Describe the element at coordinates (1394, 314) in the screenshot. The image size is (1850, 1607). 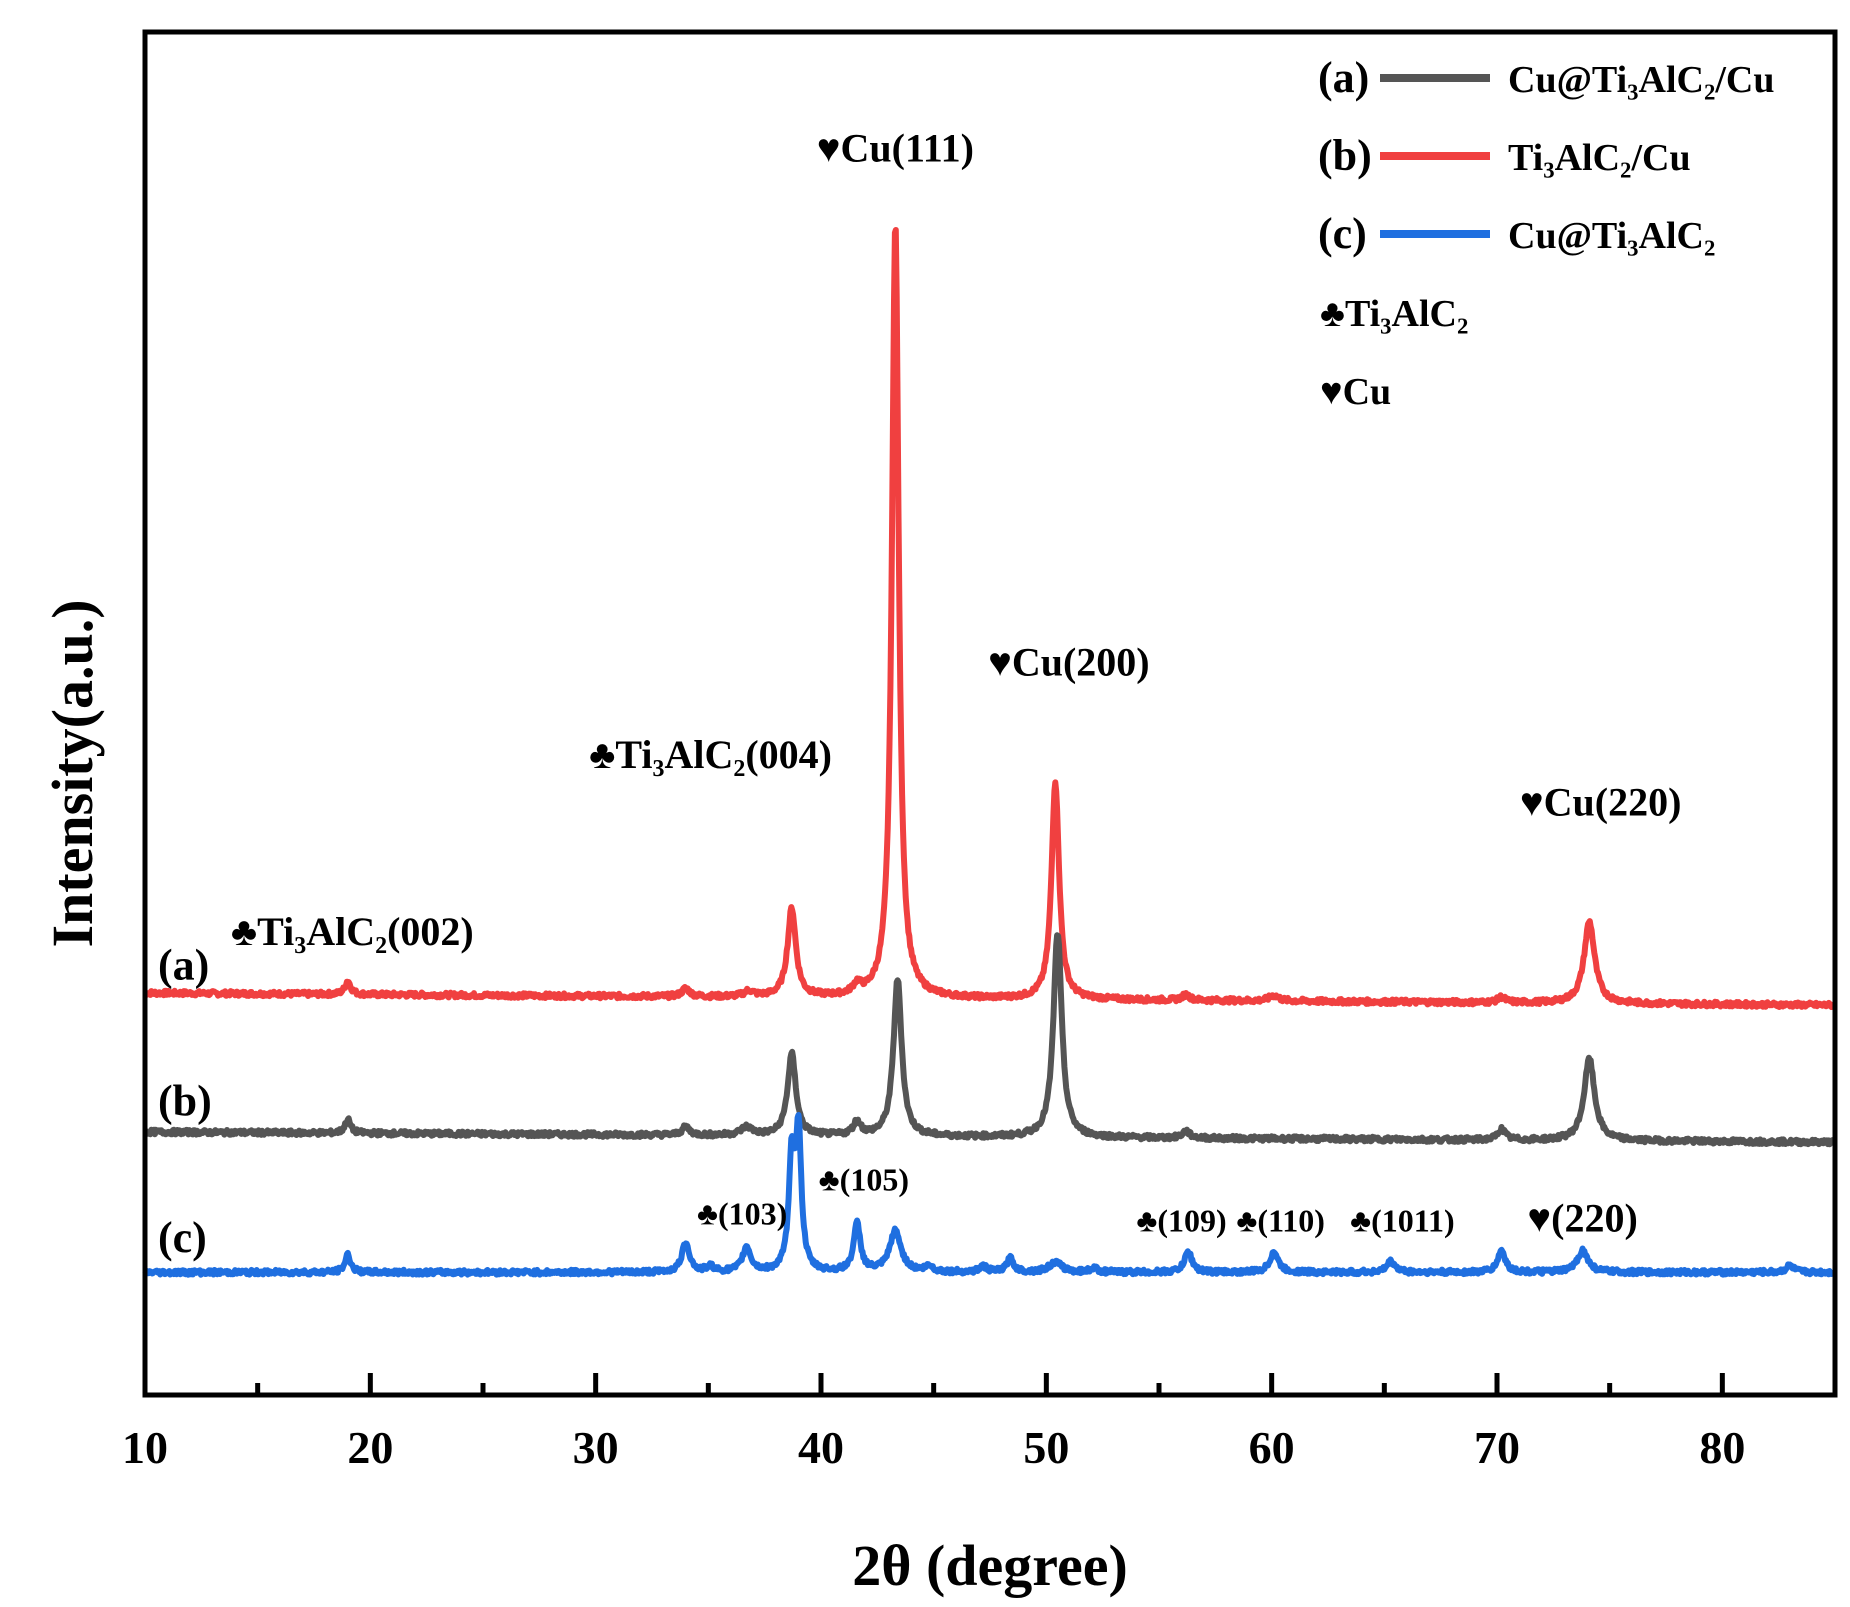
I see `legend-symbol: ♣Ti₃AlC₂` at that location.